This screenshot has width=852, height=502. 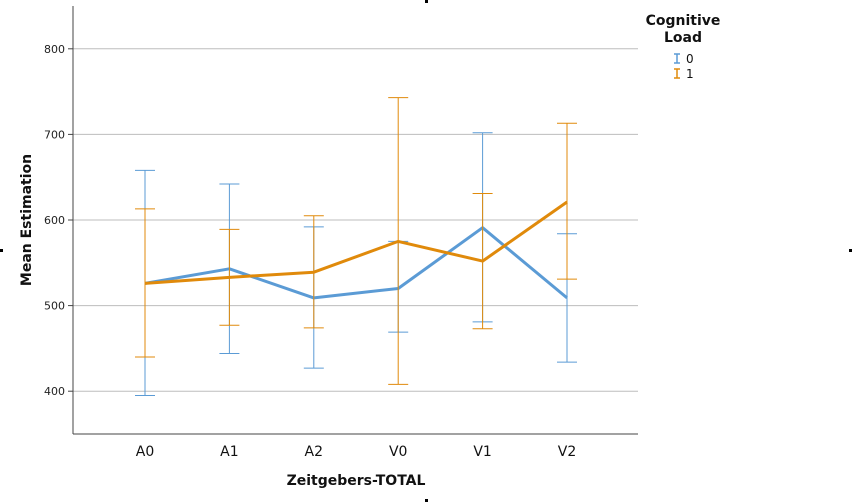 What do you see at coordinates (850, 250) in the screenshot?
I see `frame-mark-right` at bounding box center [850, 250].